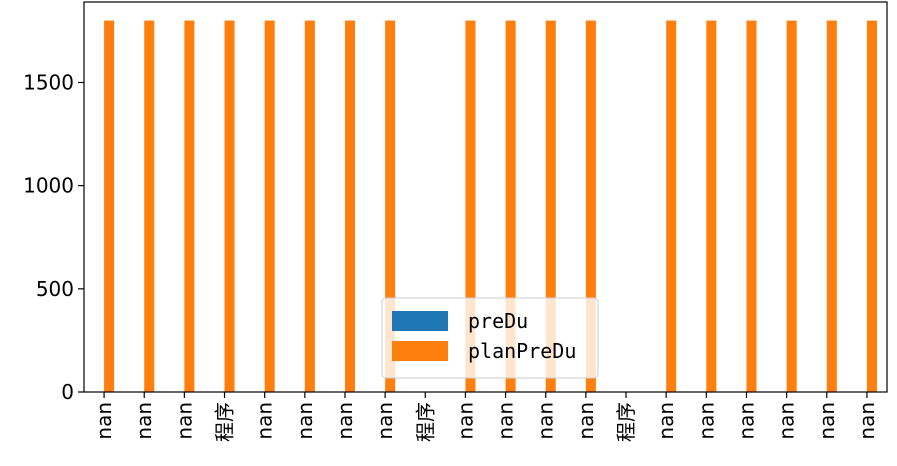  What do you see at coordinates (48, 186) in the screenshot?
I see `y-tick-label: 1000` at bounding box center [48, 186].